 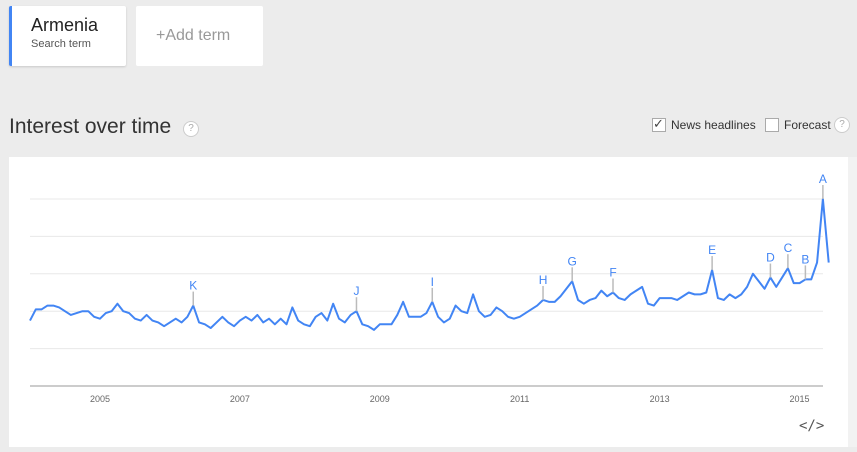 What do you see at coordinates (191, 129) in the screenshot?
I see `help-icon: ?` at bounding box center [191, 129].